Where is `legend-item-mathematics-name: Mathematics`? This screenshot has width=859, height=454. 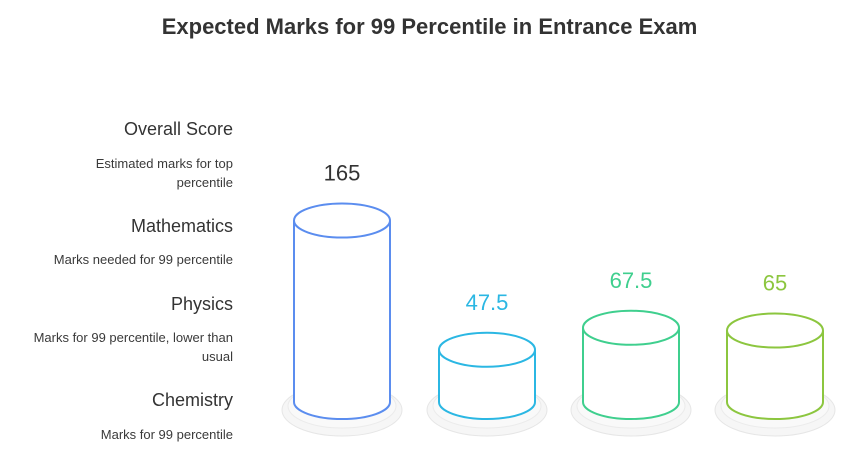 legend-item-mathematics-name: Mathematics is located at coordinates (181, 226).